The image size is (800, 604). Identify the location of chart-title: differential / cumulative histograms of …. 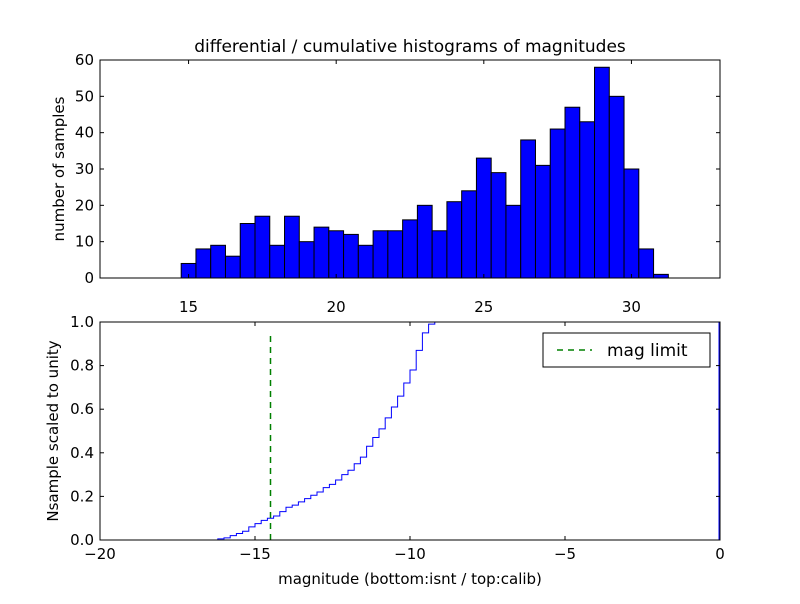
(410, 47).